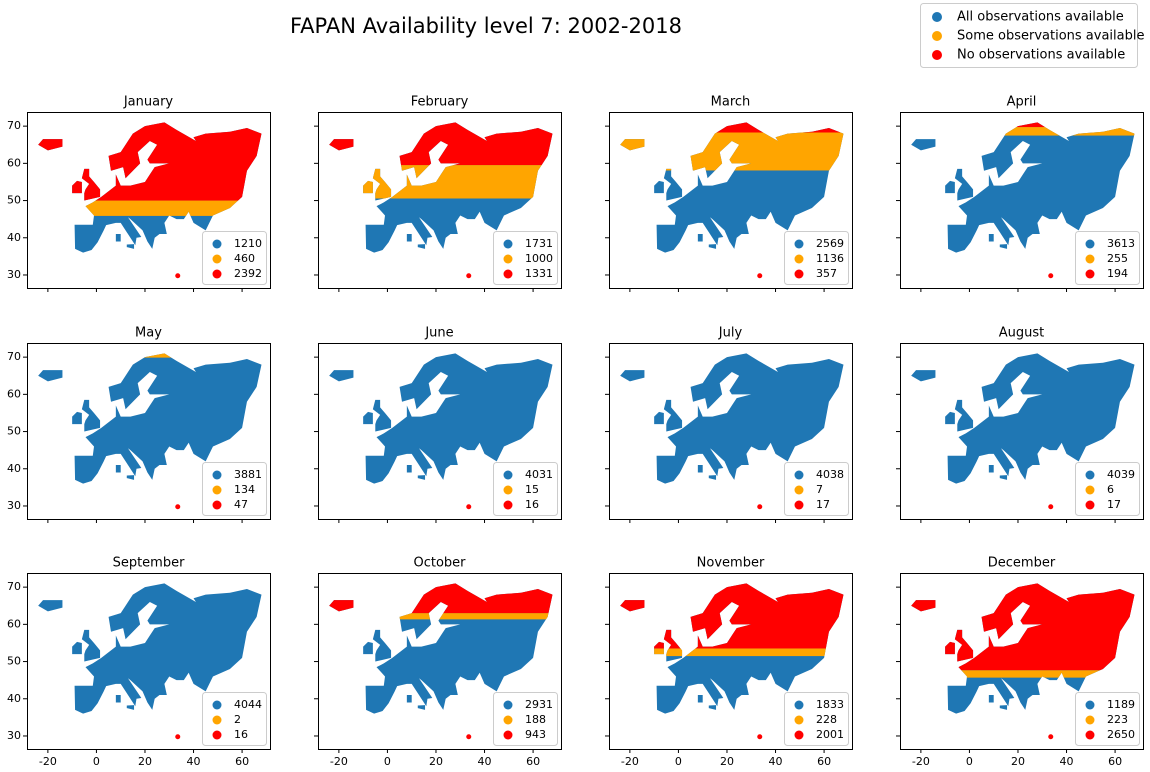 This screenshot has width=1150, height=772. I want to click on panel-title: March, so click(731, 102).